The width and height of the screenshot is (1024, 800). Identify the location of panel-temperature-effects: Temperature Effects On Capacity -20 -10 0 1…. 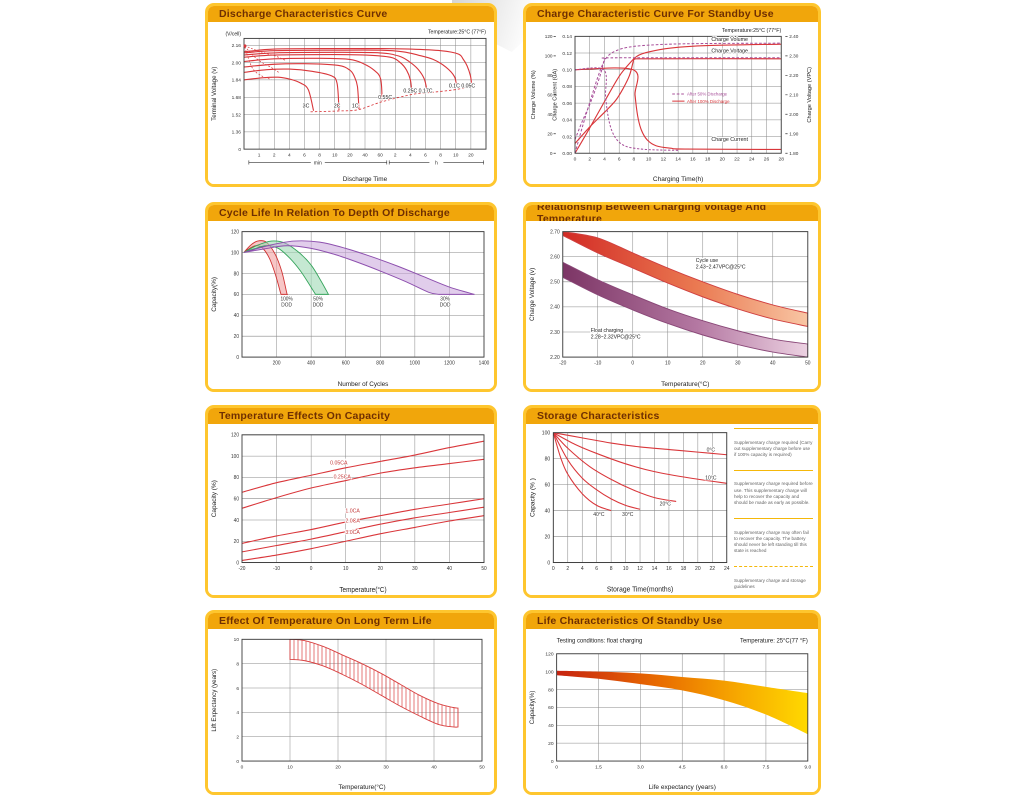
(351, 501).